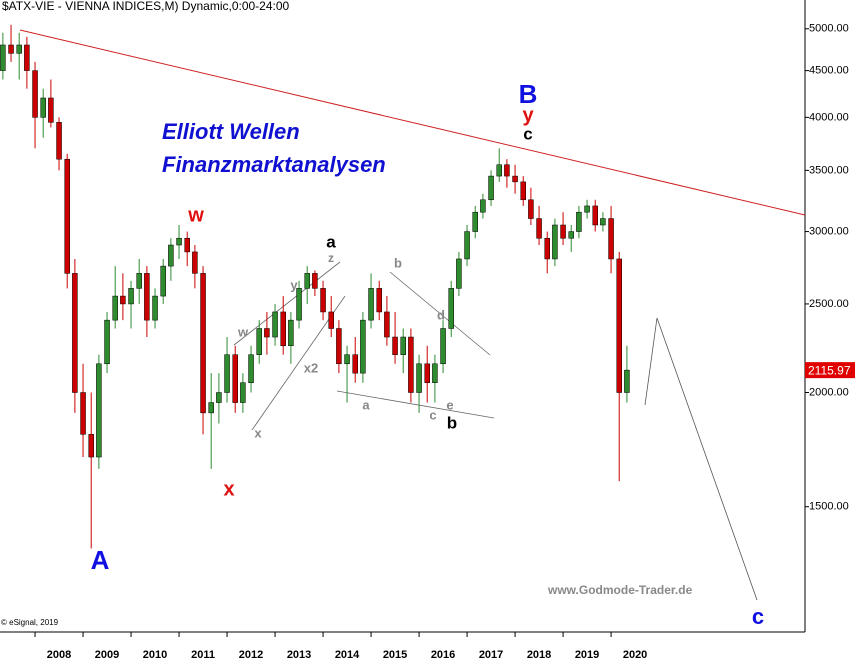  I want to click on wave-label: d, so click(441, 314).